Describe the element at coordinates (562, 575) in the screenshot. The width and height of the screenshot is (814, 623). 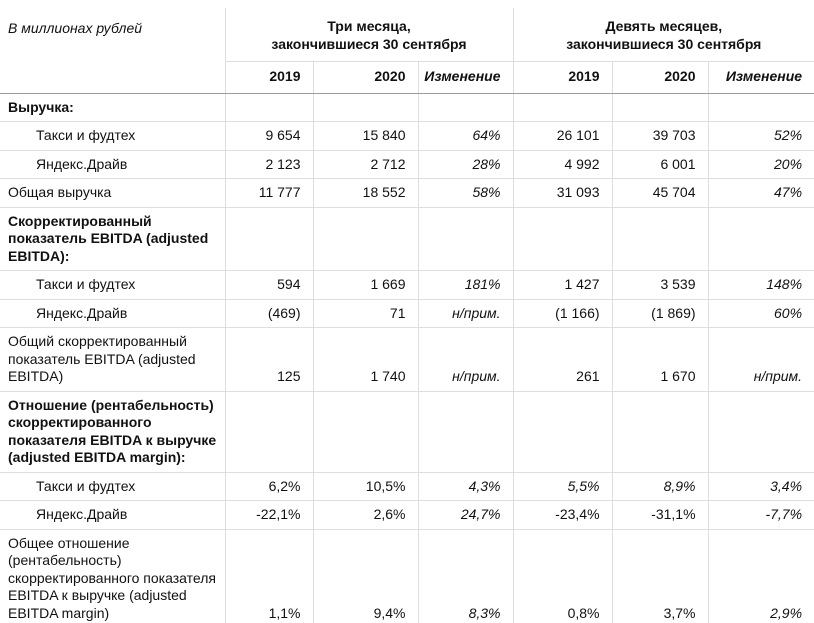
I see `value-cell: 0,8%` at that location.